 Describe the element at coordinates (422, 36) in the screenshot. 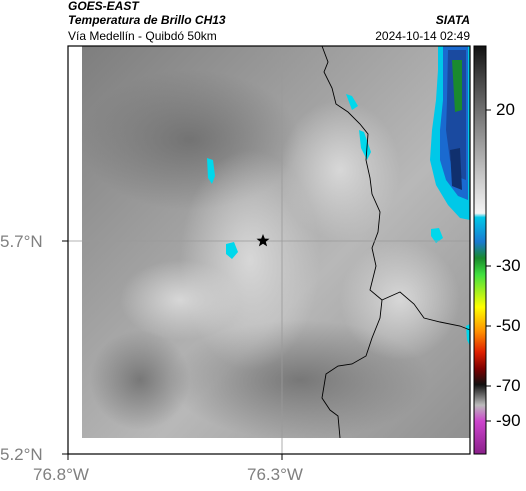

I see `datetime-label: 2024-10-14 02:49` at that location.